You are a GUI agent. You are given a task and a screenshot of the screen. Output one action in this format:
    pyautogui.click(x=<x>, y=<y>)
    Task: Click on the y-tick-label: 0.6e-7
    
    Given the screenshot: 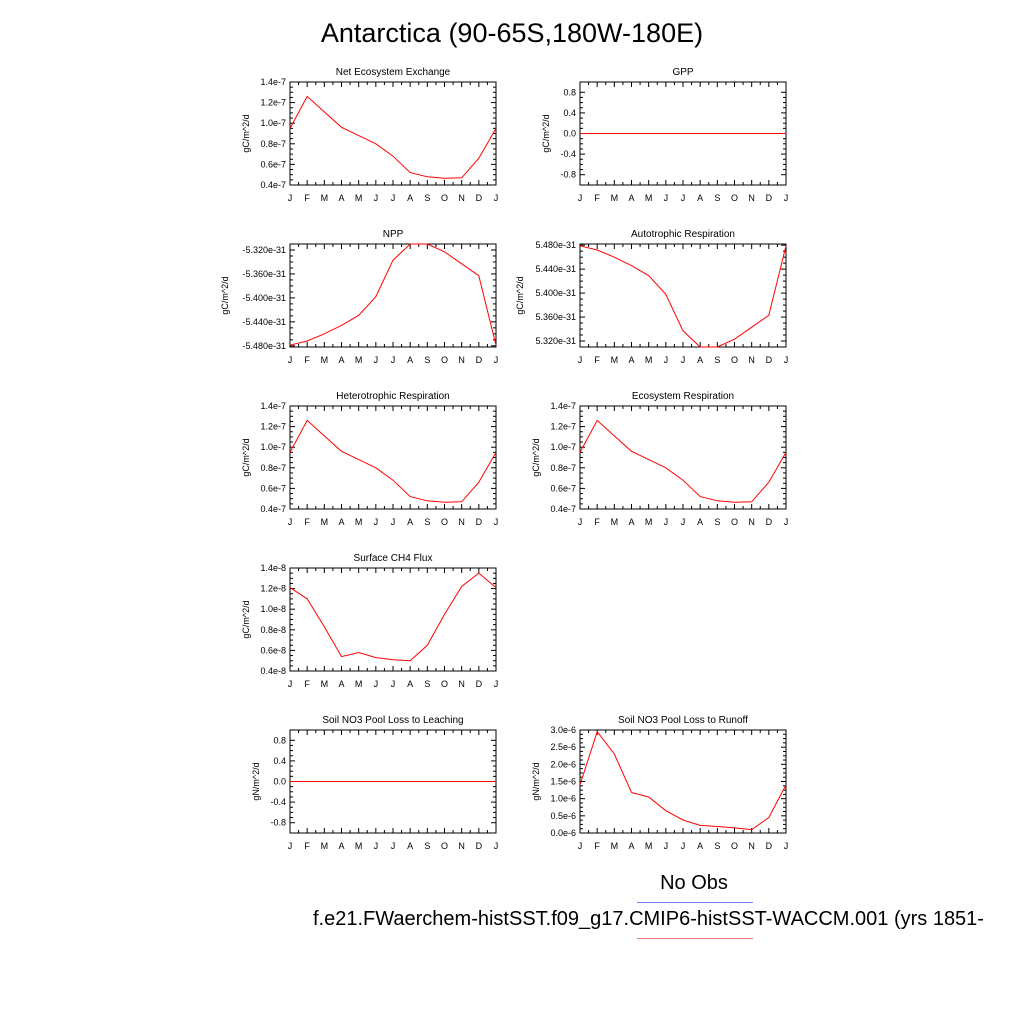 What is the action you would take?
    pyautogui.click(x=273, y=164)
    